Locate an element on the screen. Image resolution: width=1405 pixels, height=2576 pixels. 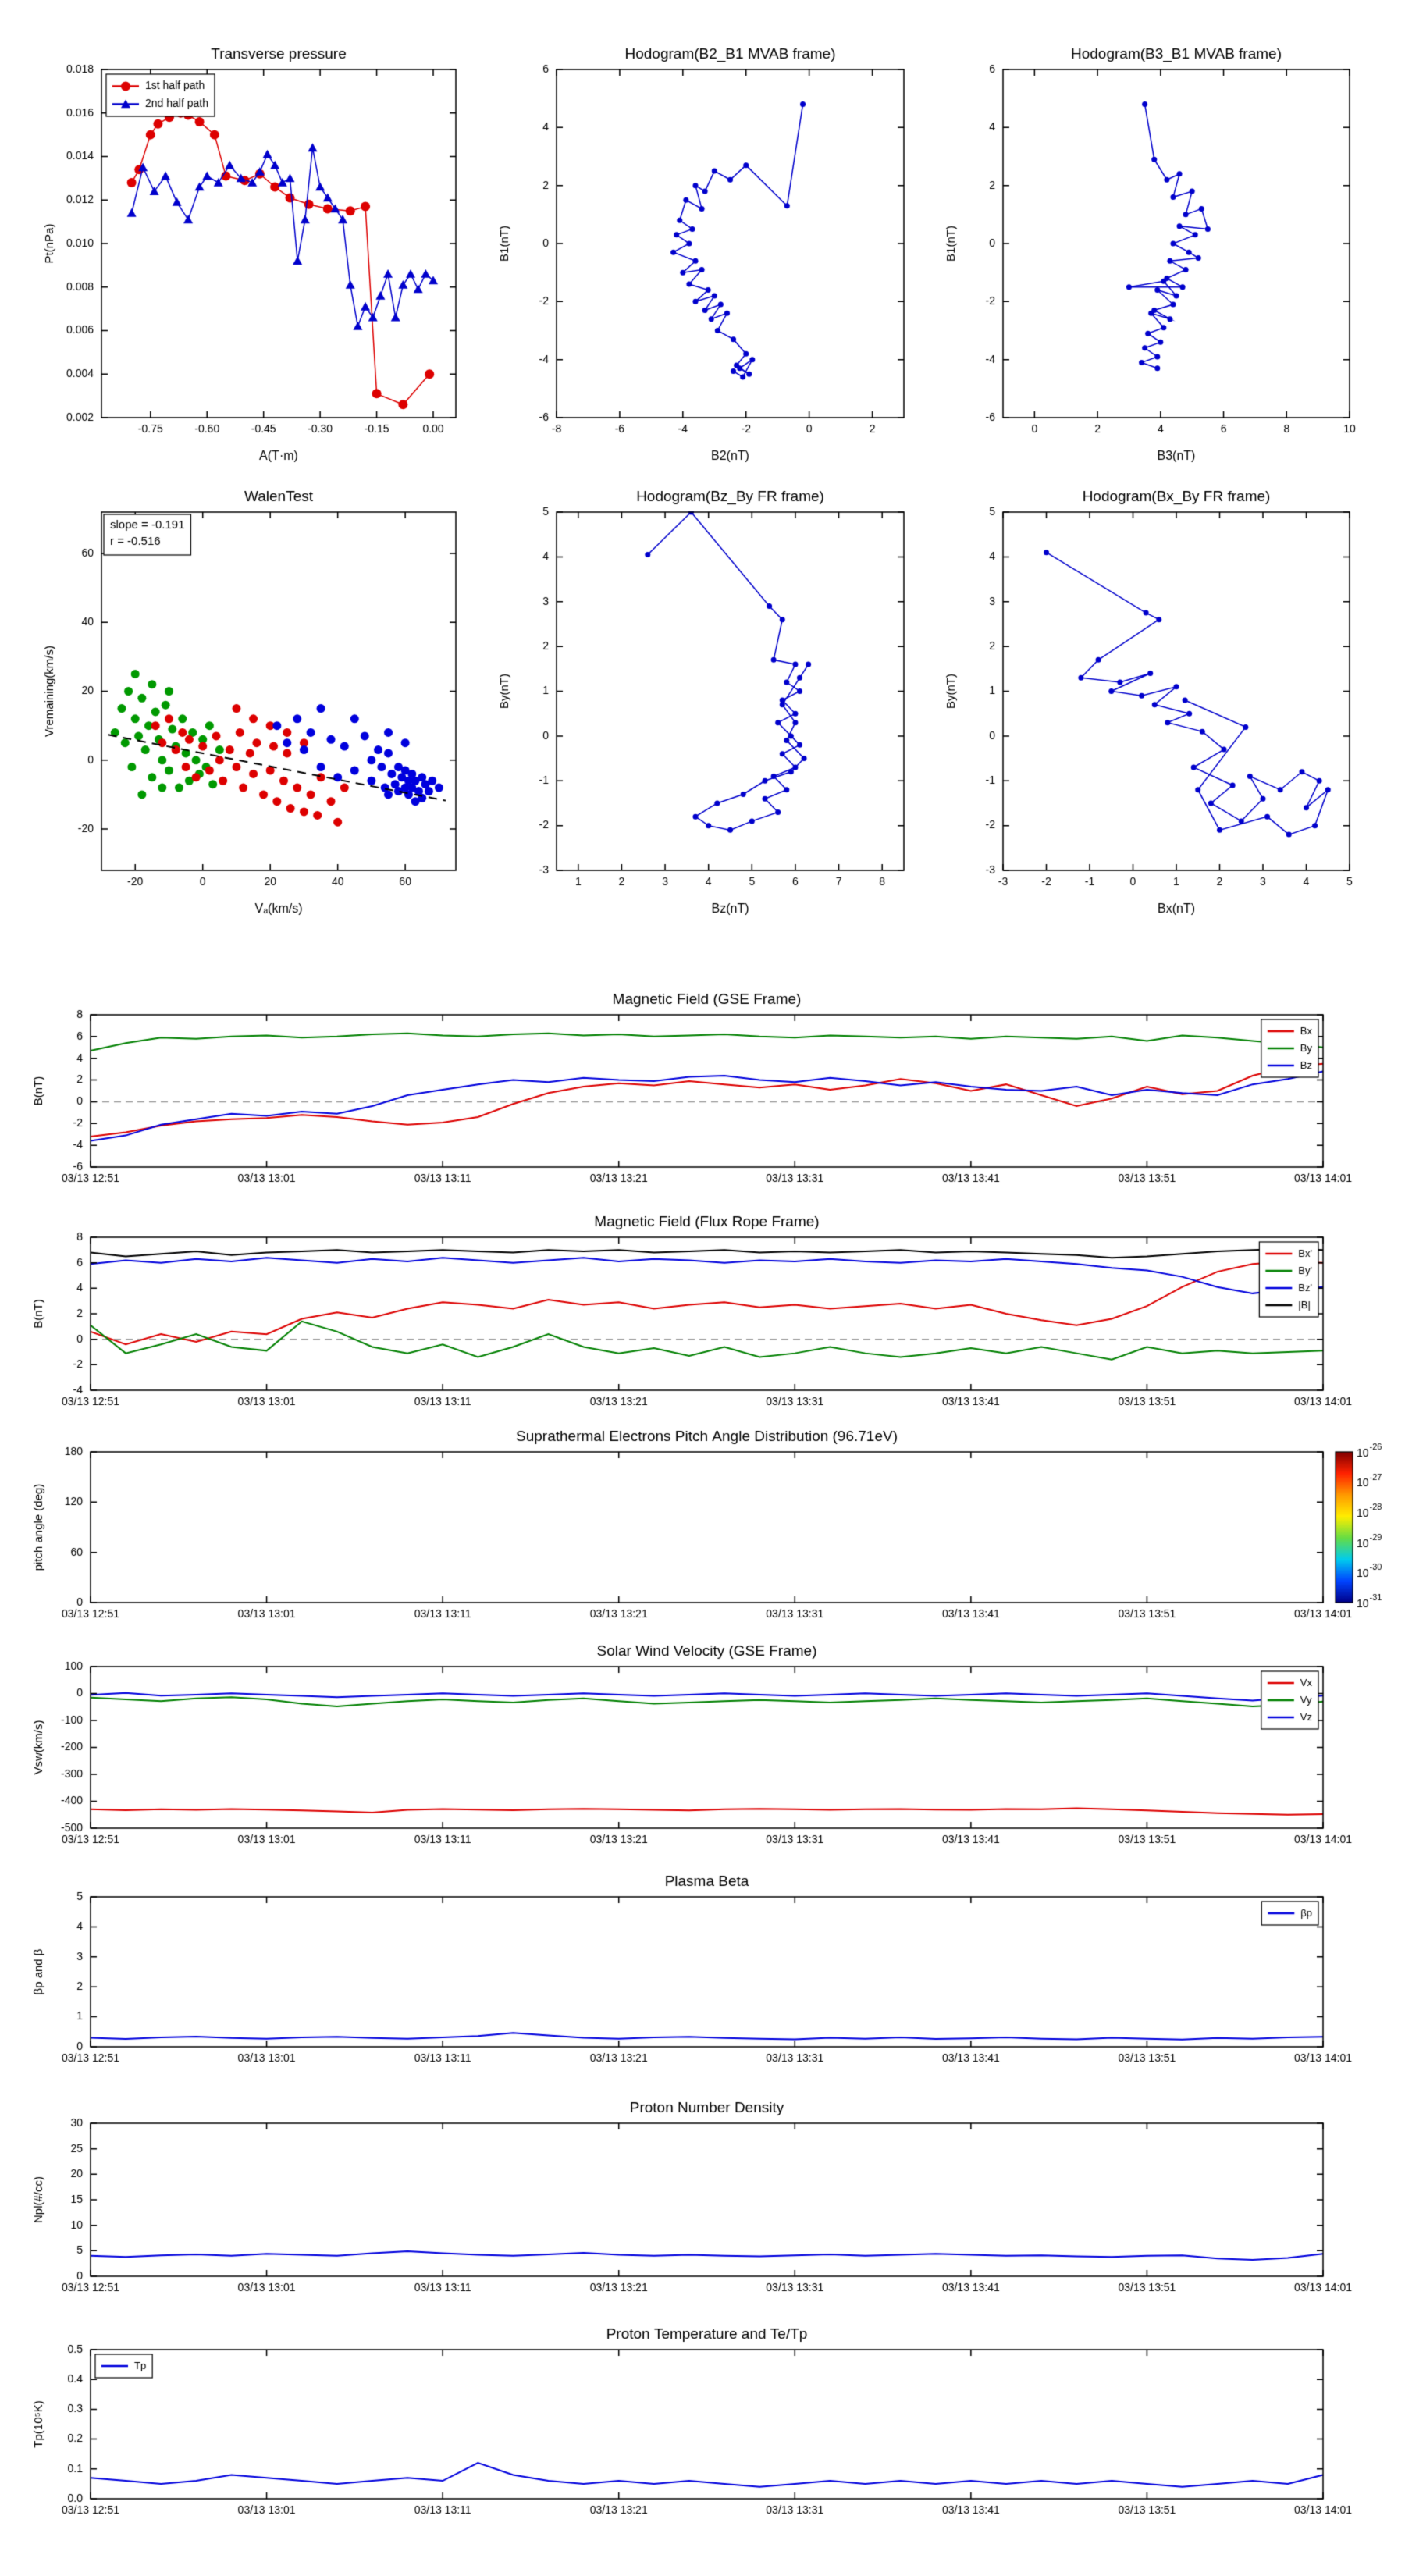
proton-temperature-canvas is located at coordinates (704, 2423).